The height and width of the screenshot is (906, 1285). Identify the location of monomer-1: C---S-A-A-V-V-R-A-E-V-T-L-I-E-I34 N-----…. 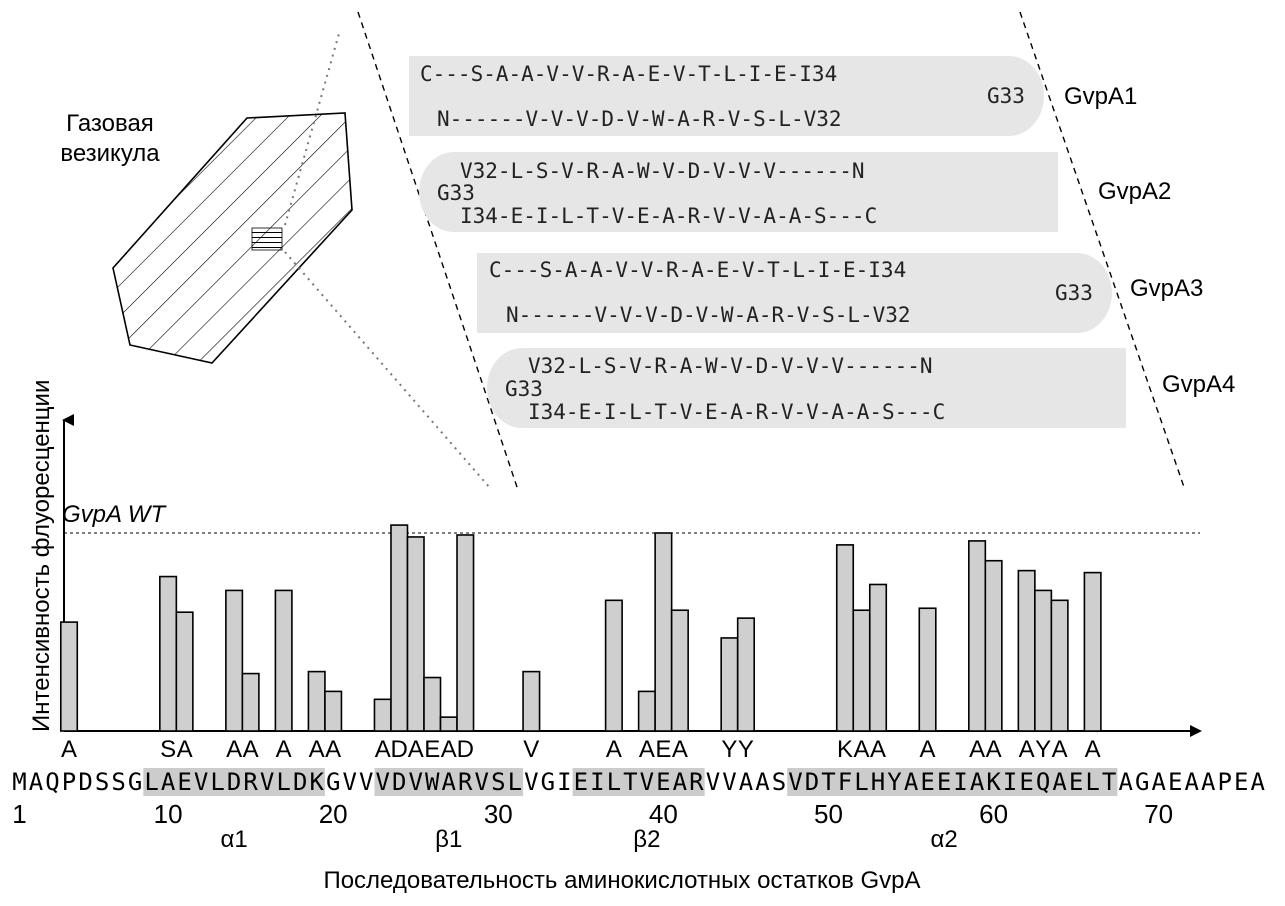
(773, 96).